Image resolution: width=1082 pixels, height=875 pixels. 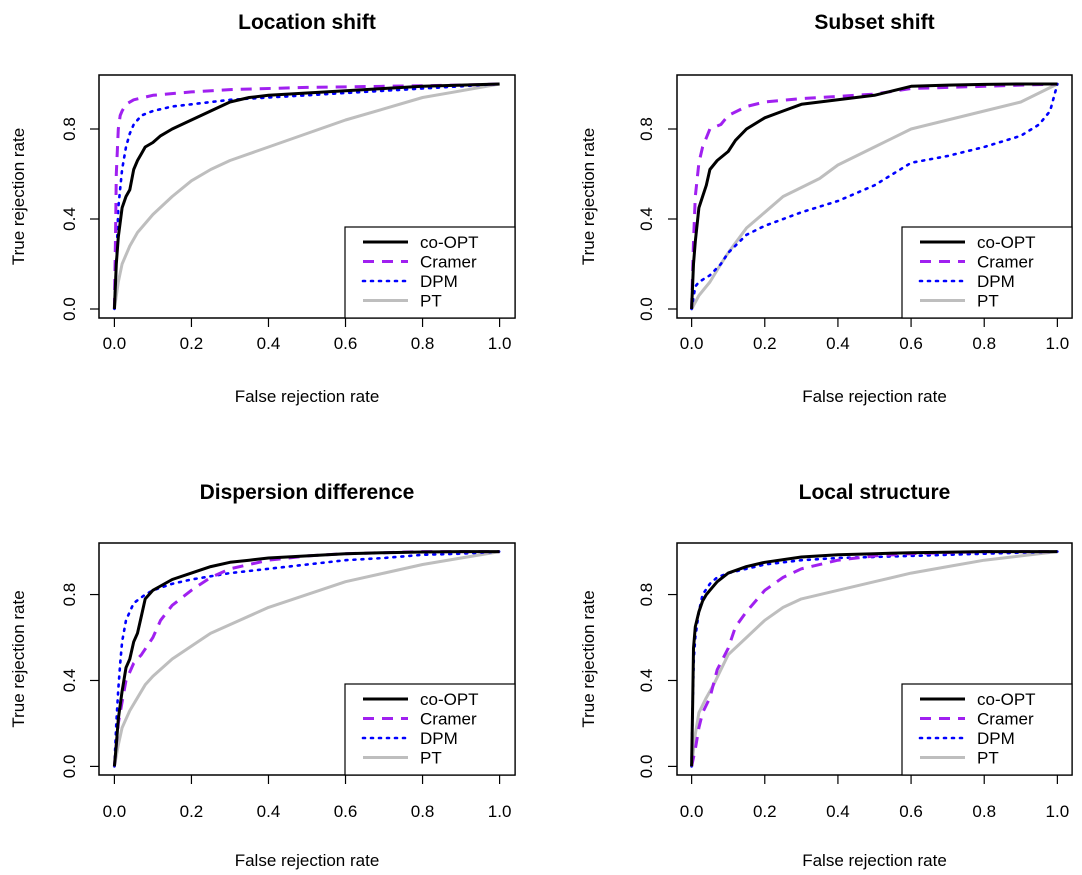 What do you see at coordinates (875, 492) in the screenshot?
I see `panel-title: Local structure` at bounding box center [875, 492].